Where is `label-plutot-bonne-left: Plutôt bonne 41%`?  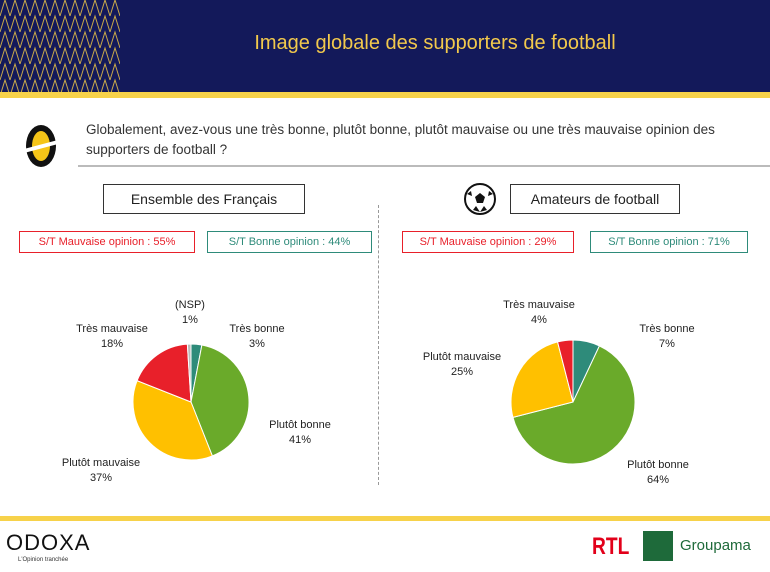
label-plutot-bonne-left: Plutôt bonne 41% is located at coordinates (300, 432).